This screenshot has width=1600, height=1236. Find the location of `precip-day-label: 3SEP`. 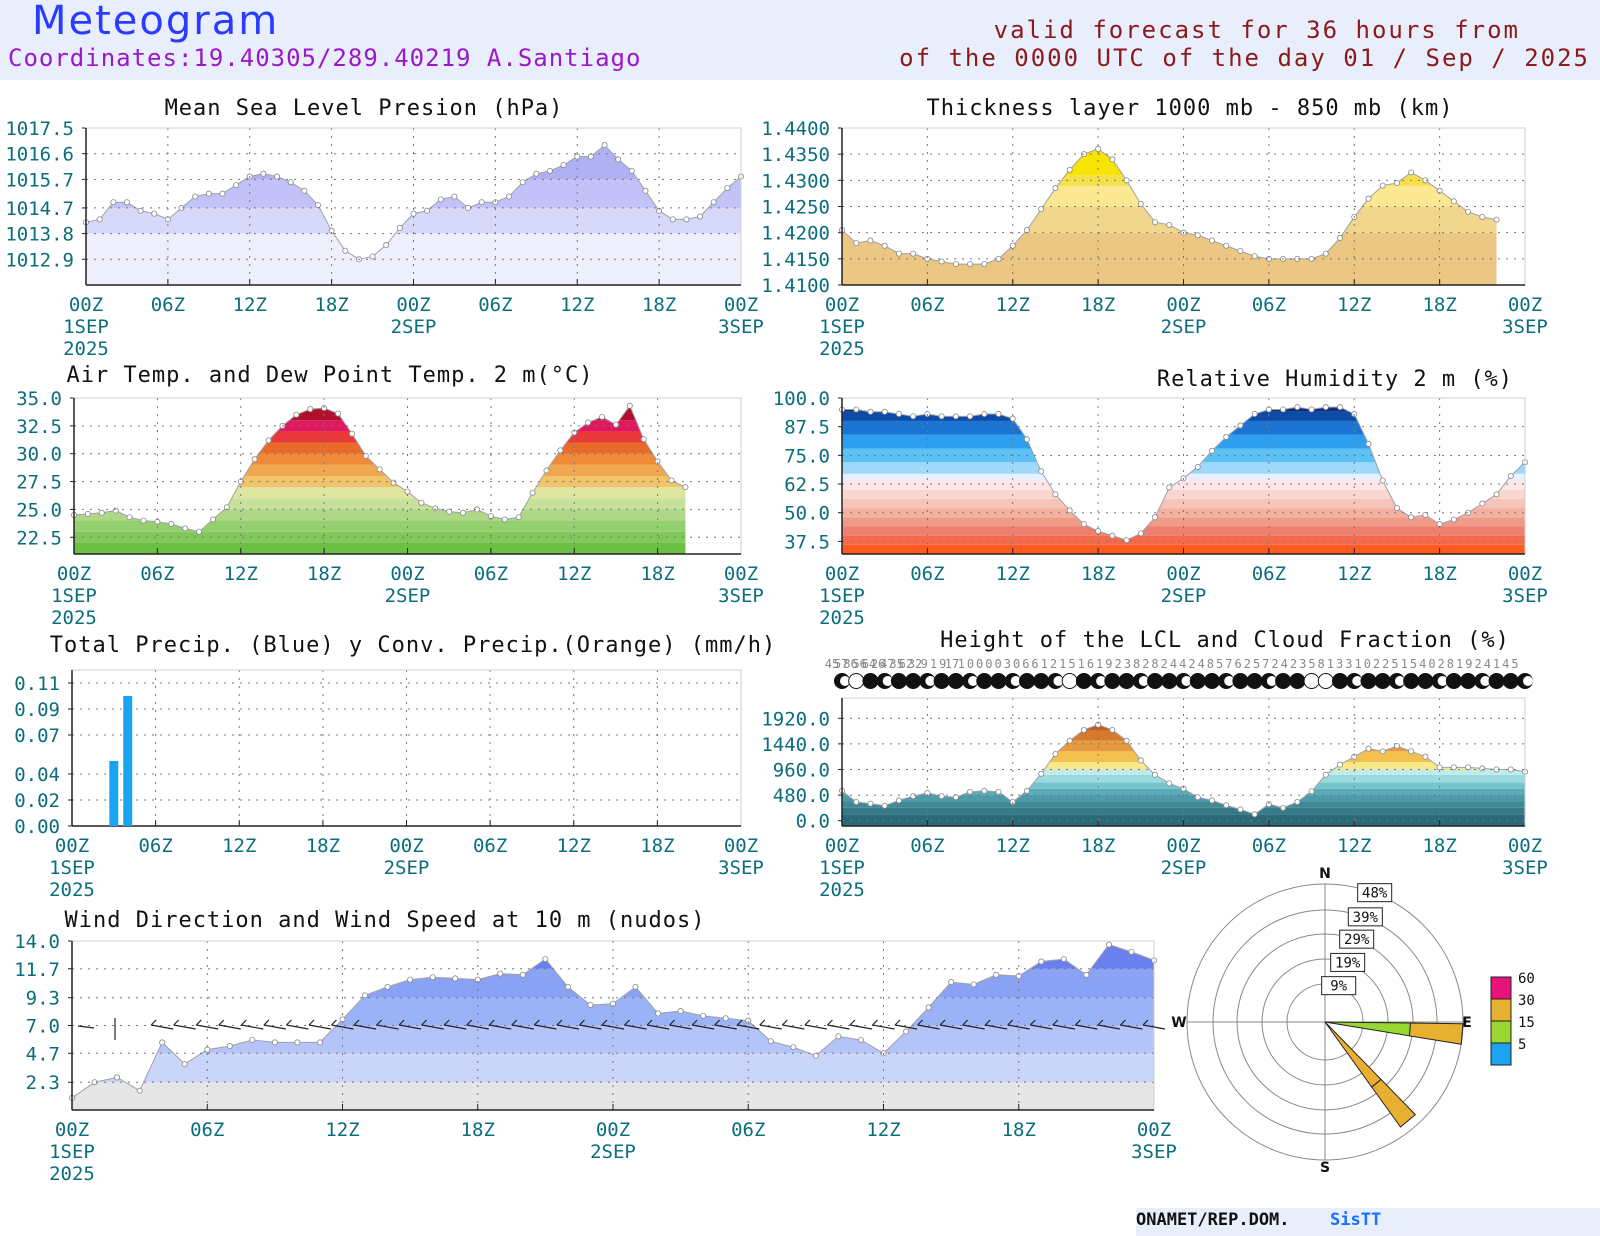

precip-day-label: 3SEP is located at coordinates (741, 868).